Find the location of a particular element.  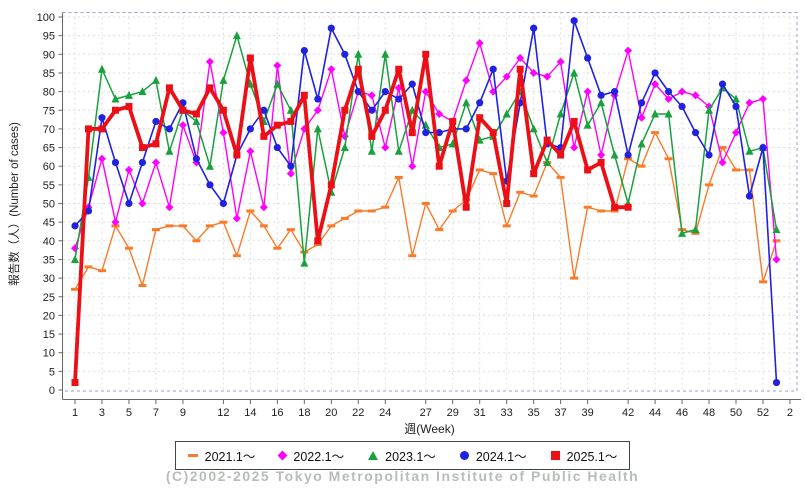

legend-label: 2023.1～ is located at coordinates (410, 457).